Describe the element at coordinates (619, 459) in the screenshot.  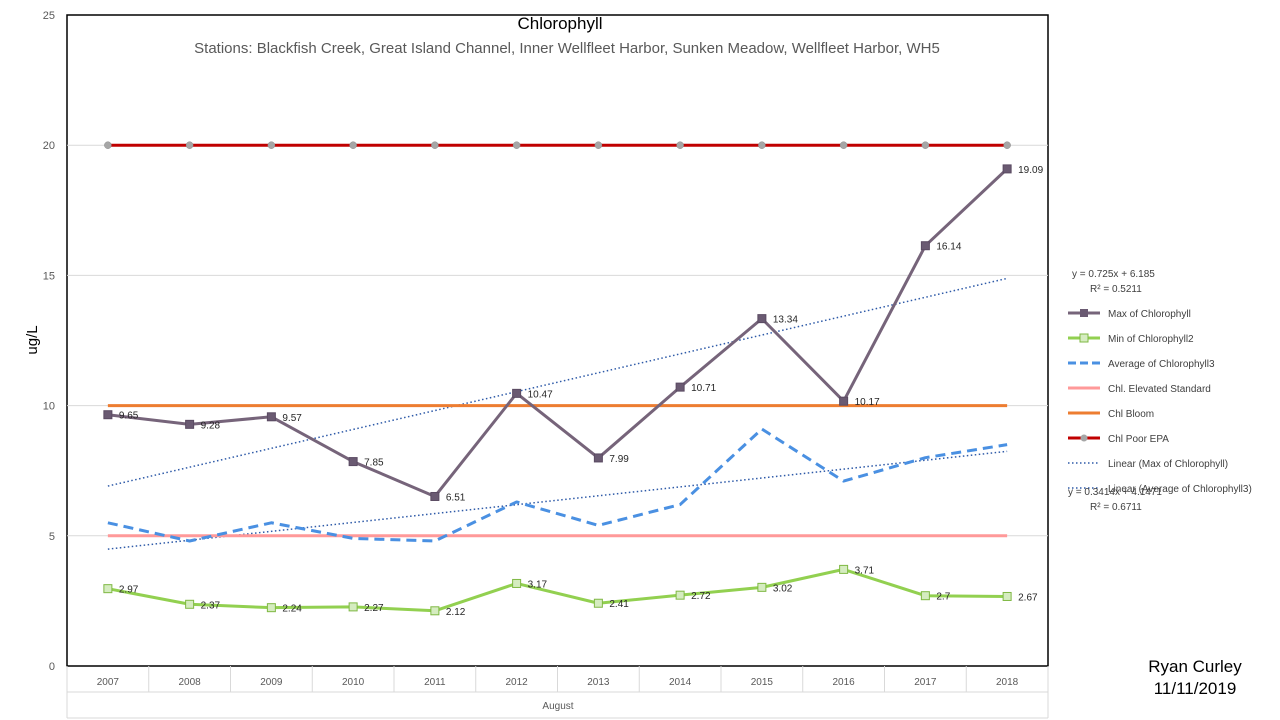
I see `data-label: 7.99` at that location.